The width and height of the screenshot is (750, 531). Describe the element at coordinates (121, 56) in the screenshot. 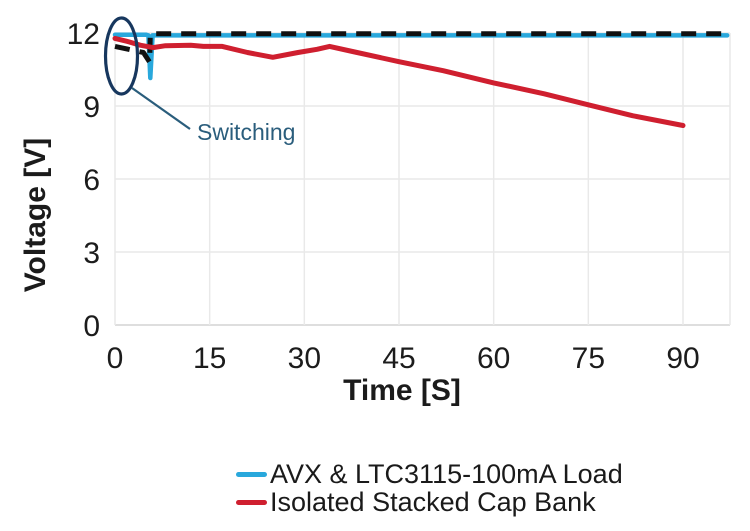

I see `switching-ellipse` at that location.